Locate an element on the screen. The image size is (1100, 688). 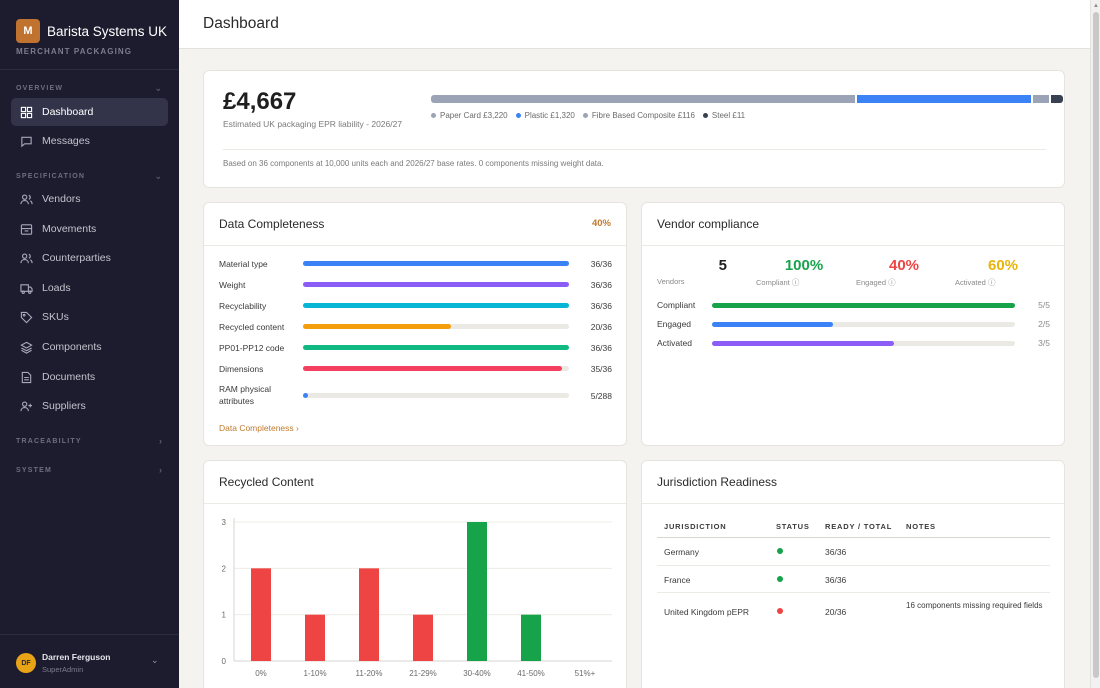
y-tick-label: 2 is located at coordinates (224, 568).